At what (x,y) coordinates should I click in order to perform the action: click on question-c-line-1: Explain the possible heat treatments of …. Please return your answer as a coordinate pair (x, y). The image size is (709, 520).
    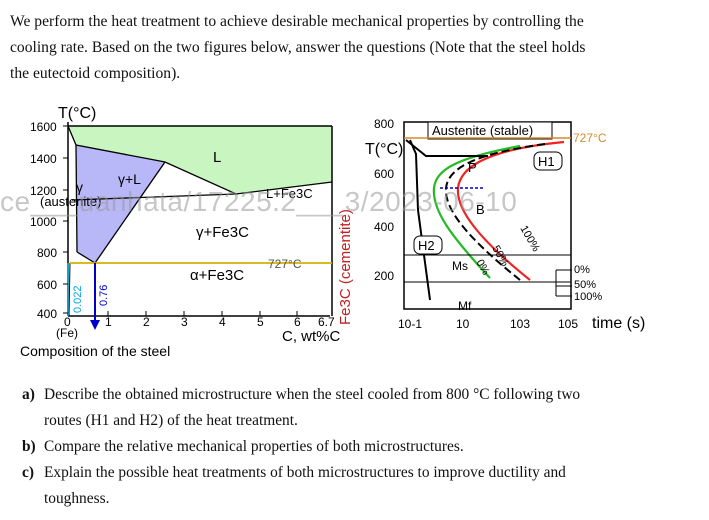
    Looking at the image, I should click on (305, 472).